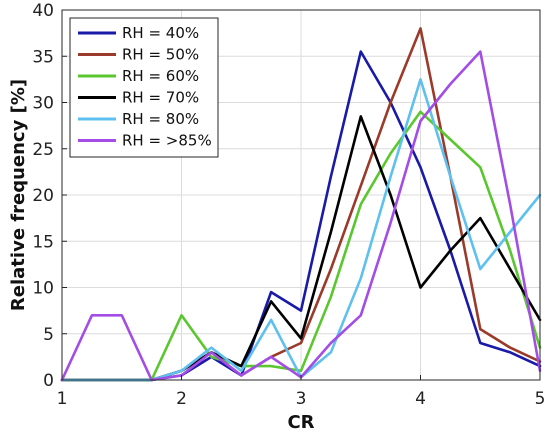 The image size is (550, 435). Describe the element at coordinates (43, 57) in the screenshot. I see `y-tick-label: 35` at that location.